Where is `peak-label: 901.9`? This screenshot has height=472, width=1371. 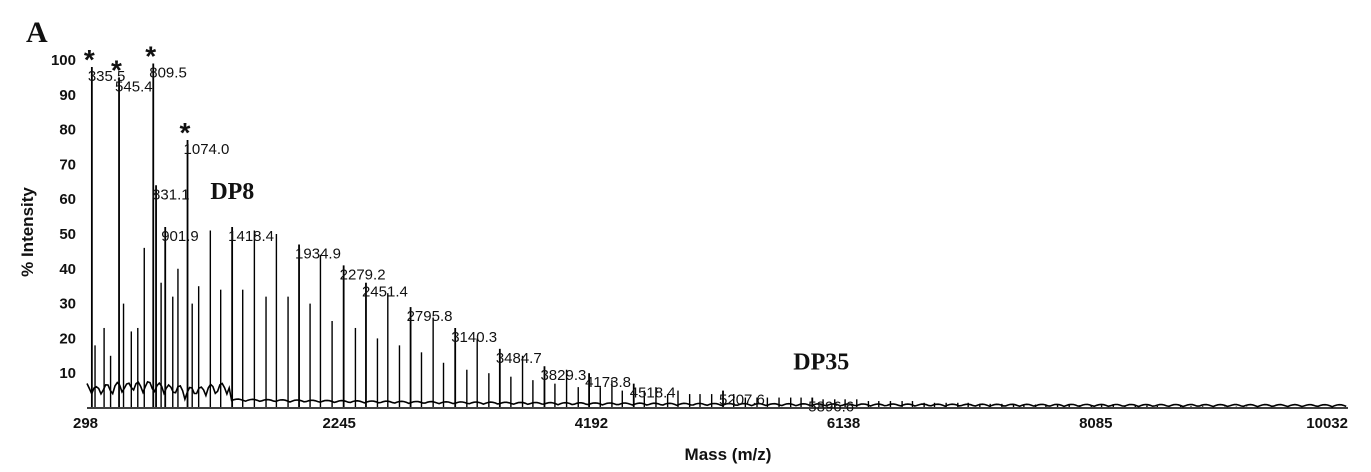
peak-label: 901.9 is located at coordinates (180, 236).